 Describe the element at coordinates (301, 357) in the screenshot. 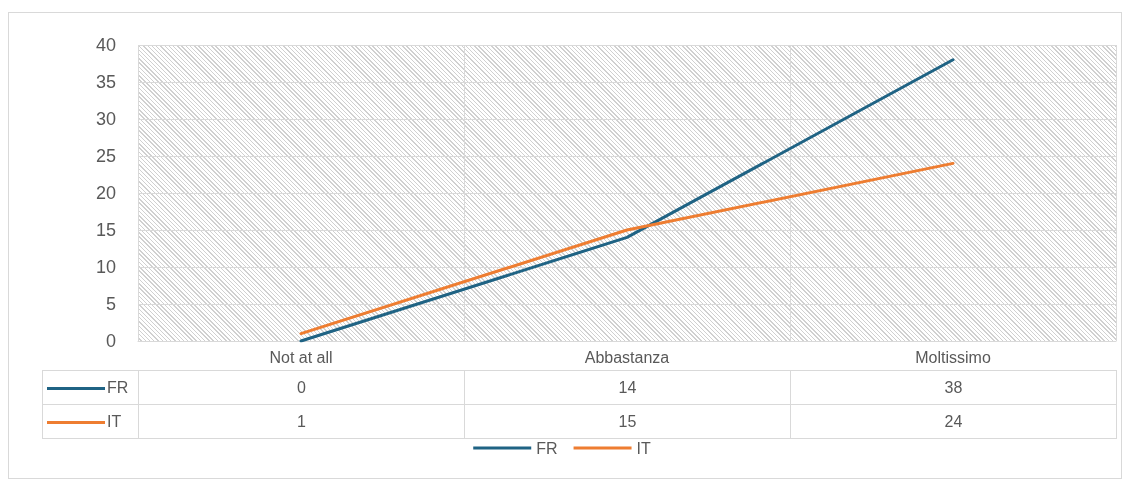

I see `x-tick-label: Not at all` at that location.